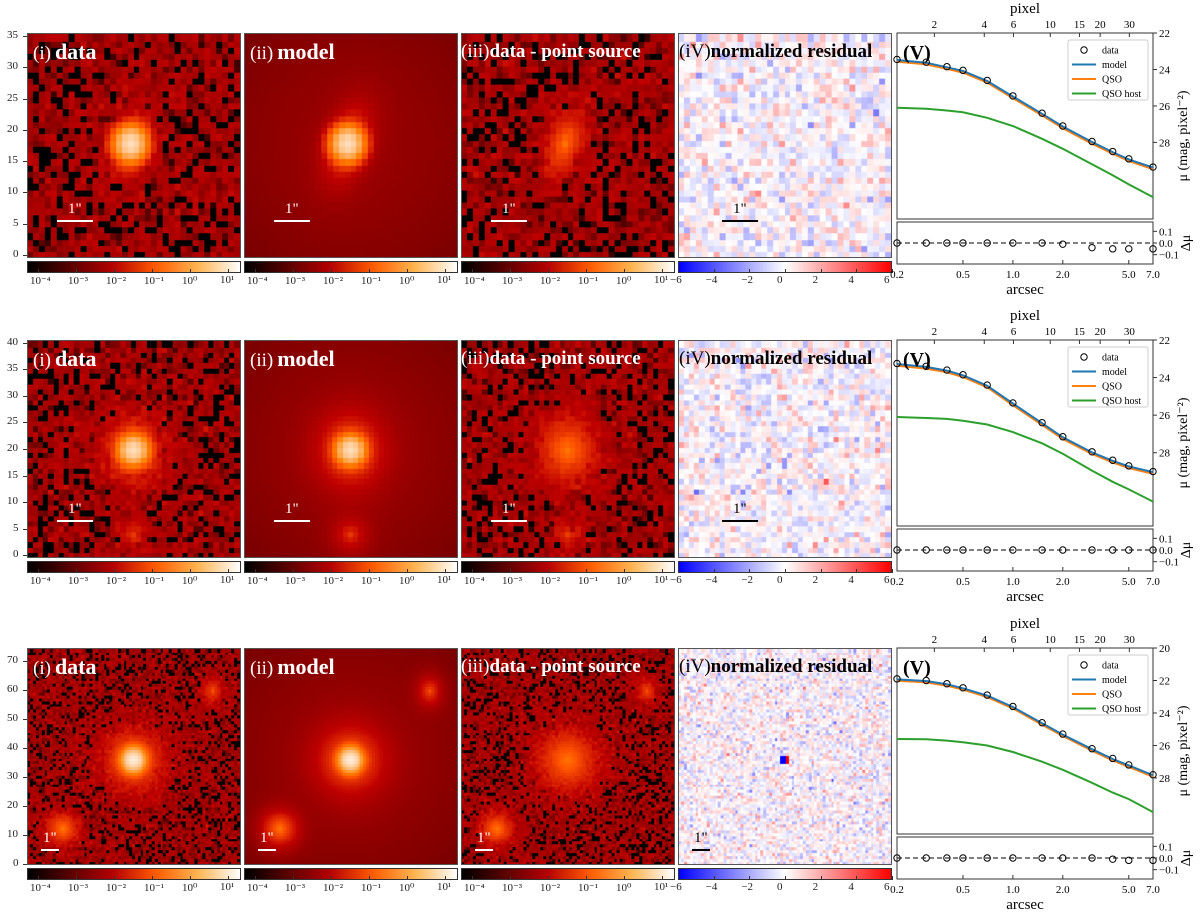 The image size is (1200, 914). Describe the element at coordinates (1165, 649) in the screenshot. I see `ytick-label: 20` at that location.